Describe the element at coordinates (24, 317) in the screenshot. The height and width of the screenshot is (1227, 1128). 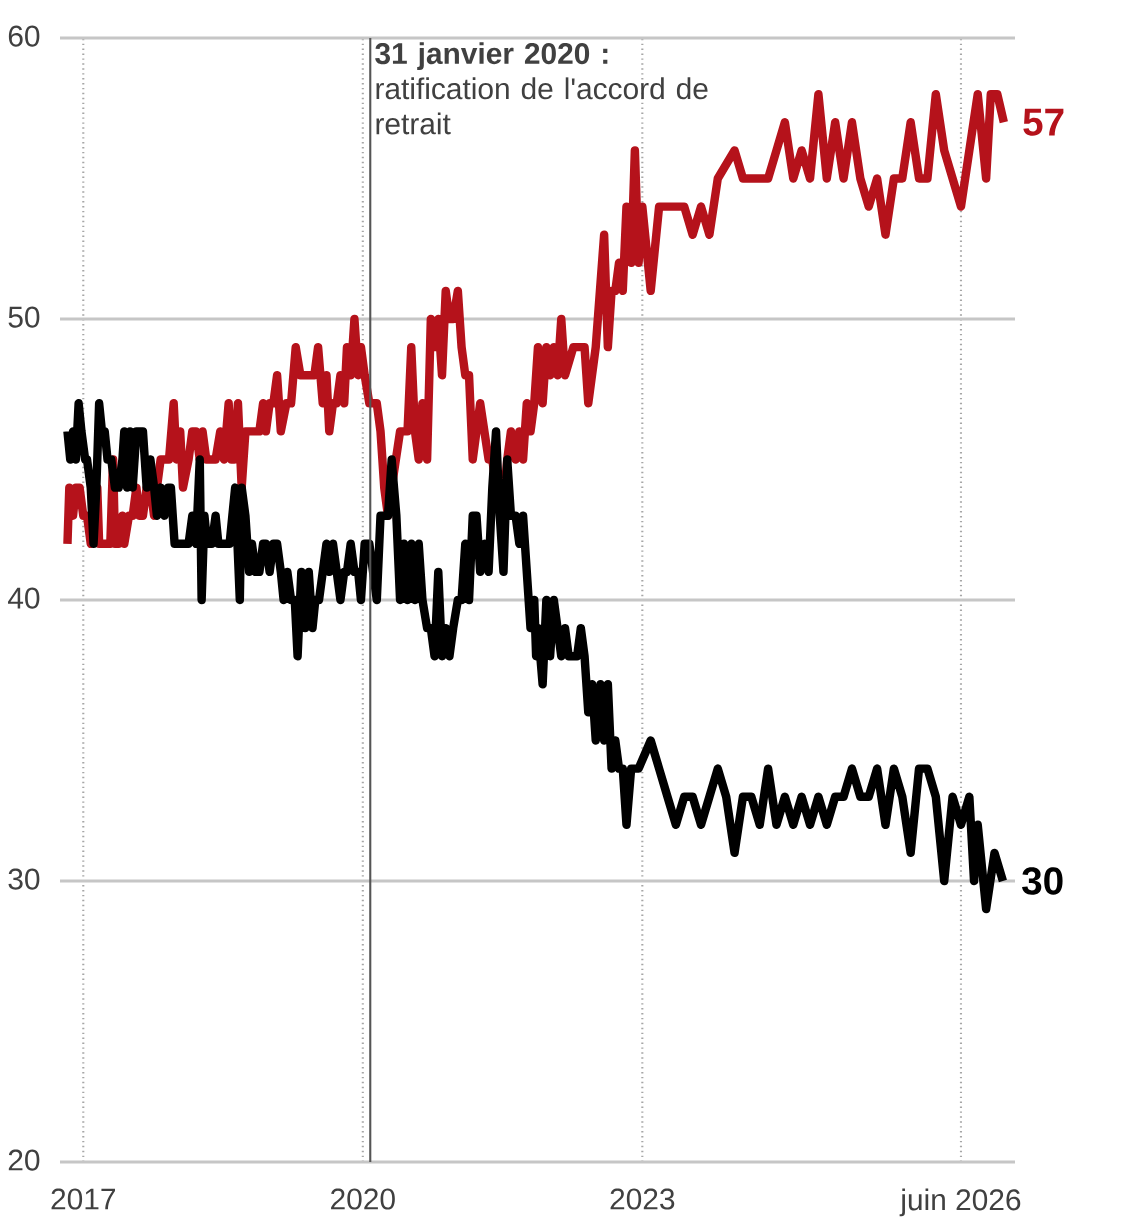
I see `y-tick-label: 50` at that location.